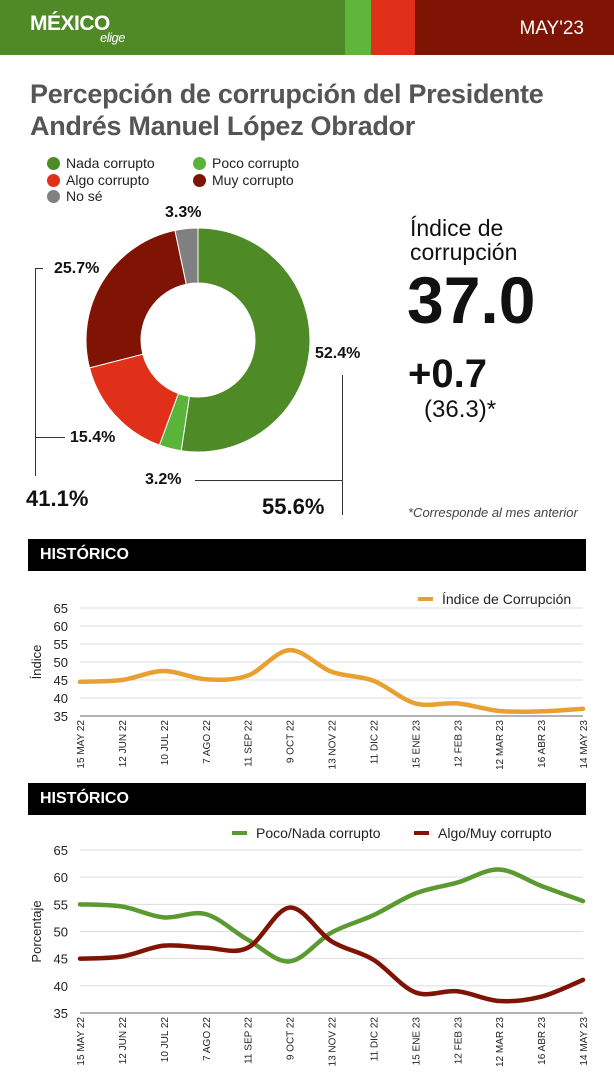 This screenshot has width=614, height=1091. I want to click on legend-label: Índice de Corrupción, so click(506, 599).